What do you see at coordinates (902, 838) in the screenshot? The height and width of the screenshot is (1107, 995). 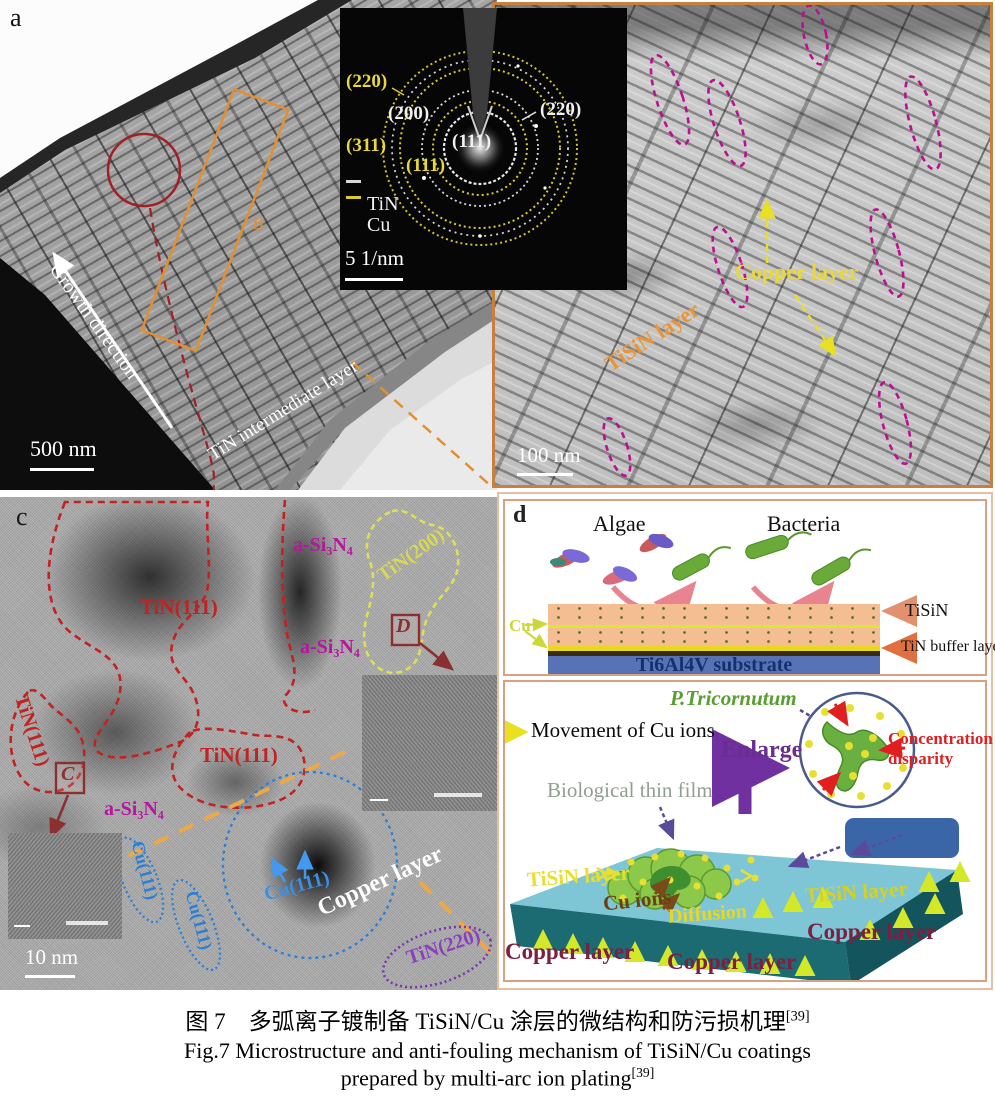 I see `blue-box` at bounding box center [902, 838].